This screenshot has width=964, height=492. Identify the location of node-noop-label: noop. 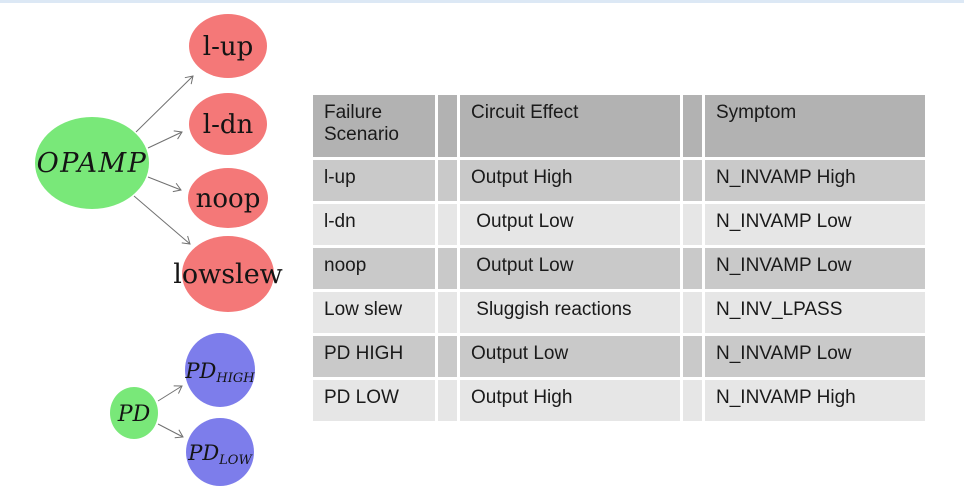
(228, 199).